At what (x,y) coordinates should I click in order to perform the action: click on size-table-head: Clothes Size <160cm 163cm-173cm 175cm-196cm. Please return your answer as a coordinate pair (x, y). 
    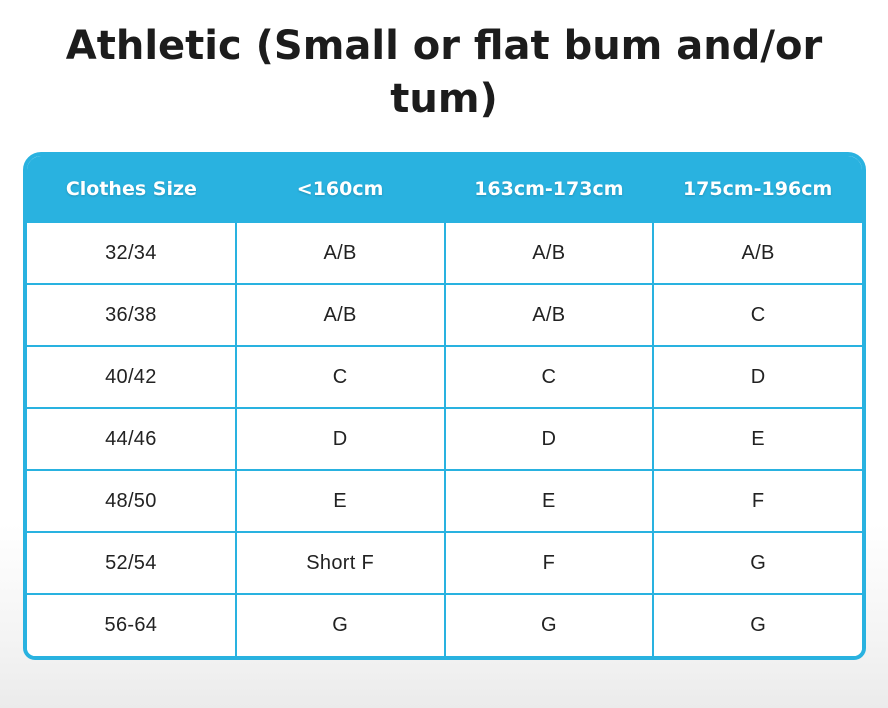
    Looking at the image, I should click on (444, 189).